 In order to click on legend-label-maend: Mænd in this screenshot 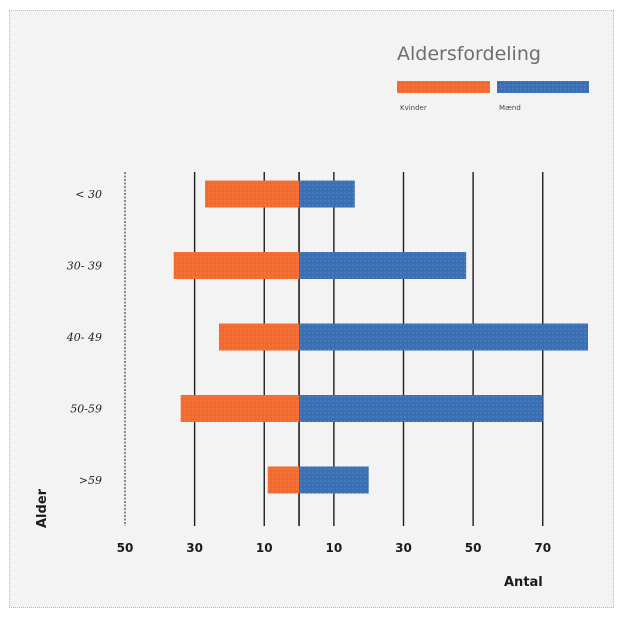, I will do `click(510, 108)`.